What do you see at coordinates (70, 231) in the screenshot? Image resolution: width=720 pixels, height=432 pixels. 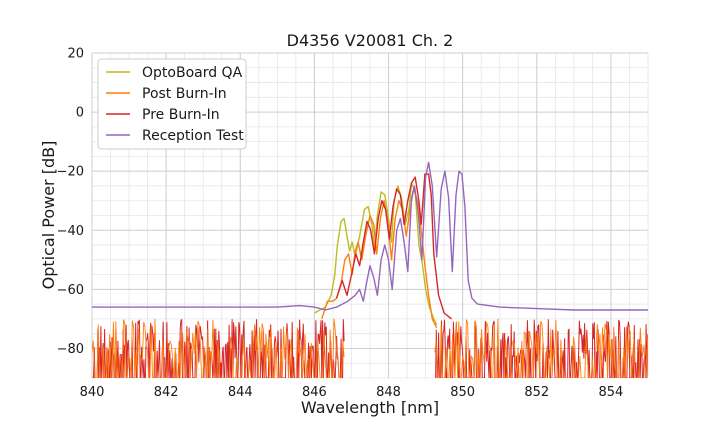 I see `y-tick-label: −40` at bounding box center [70, 231].